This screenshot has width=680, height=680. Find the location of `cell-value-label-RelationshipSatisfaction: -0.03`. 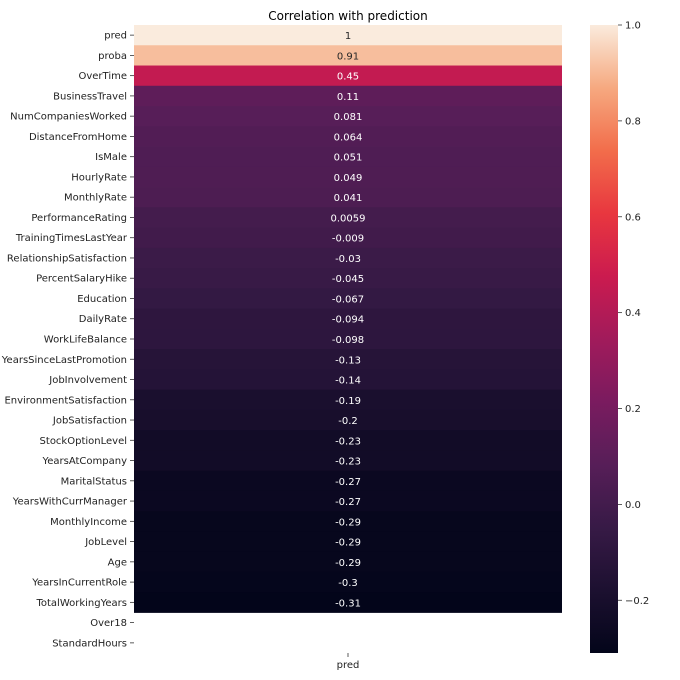

cell-value-label-RelationshipSatisfaction: -0.03 is located at coordinates (348, 259).